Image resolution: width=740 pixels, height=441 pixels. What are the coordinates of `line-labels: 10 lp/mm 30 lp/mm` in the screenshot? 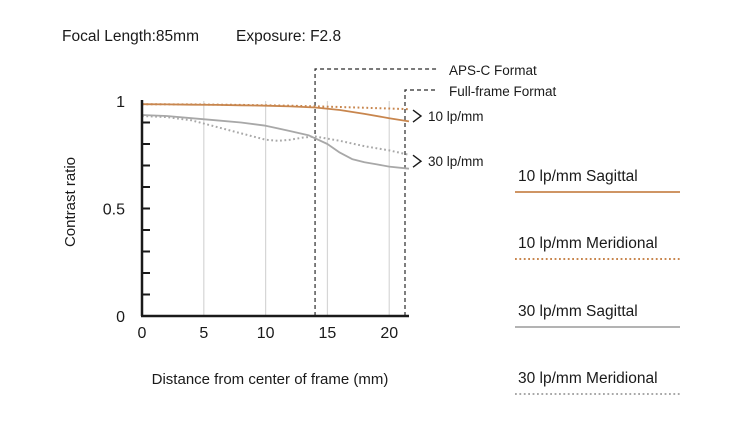 It's located at (448, 139).